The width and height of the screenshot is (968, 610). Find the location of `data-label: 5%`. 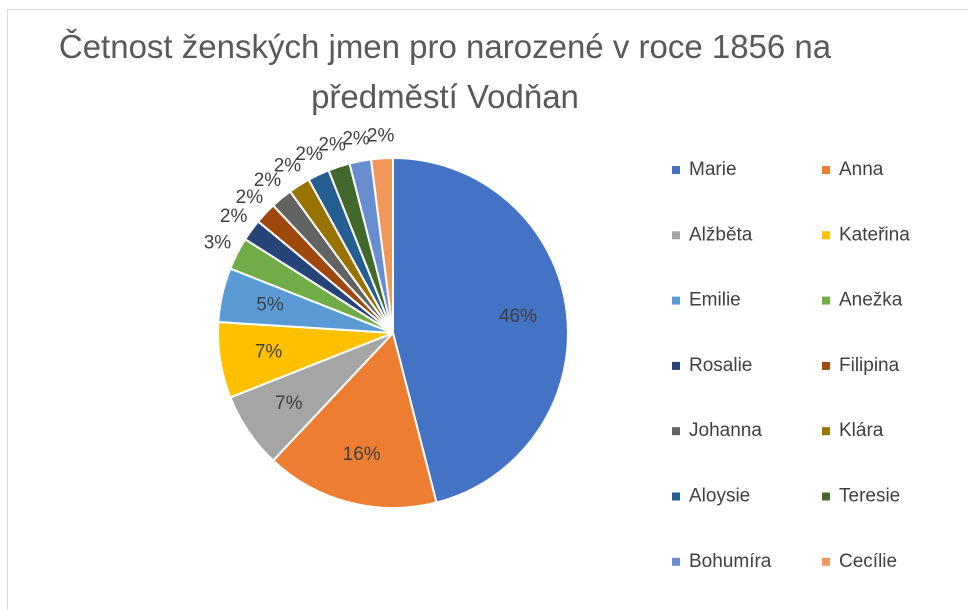

data-label: 5% is located at coordinates (270, 305).